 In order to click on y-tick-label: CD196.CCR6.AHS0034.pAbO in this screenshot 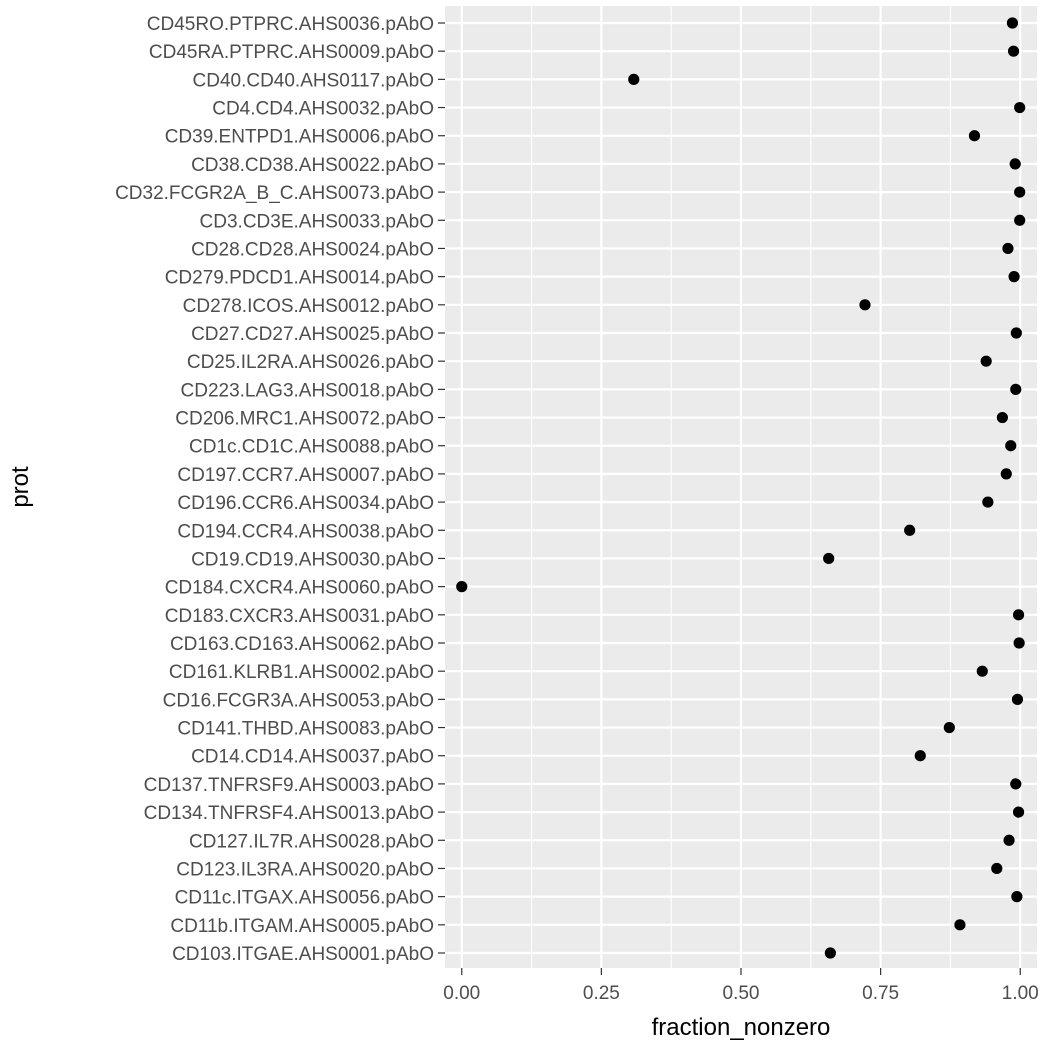, I will do `click(305, 503)`.